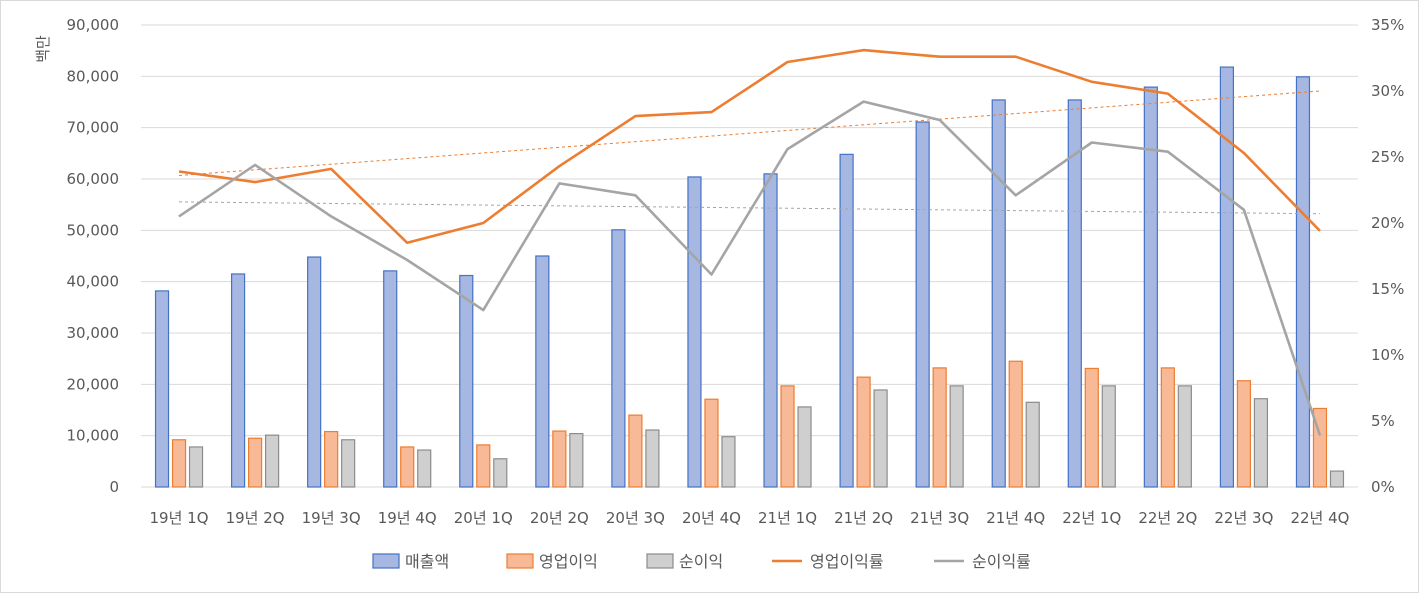  Describe the element at coordinates (1387, 25) in the screenshot. I see `y2-tick-label: 35%` at that location.